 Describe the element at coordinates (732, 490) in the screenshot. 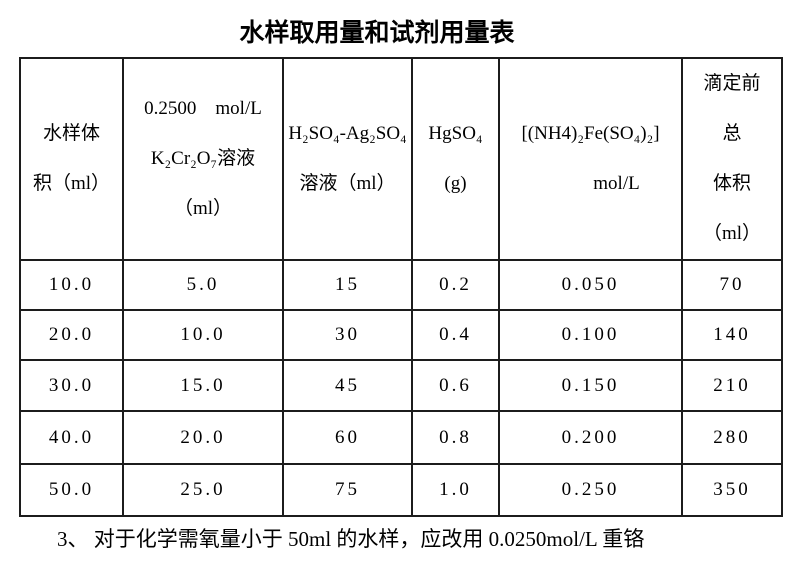

I see `table-cell: 350` at that location.